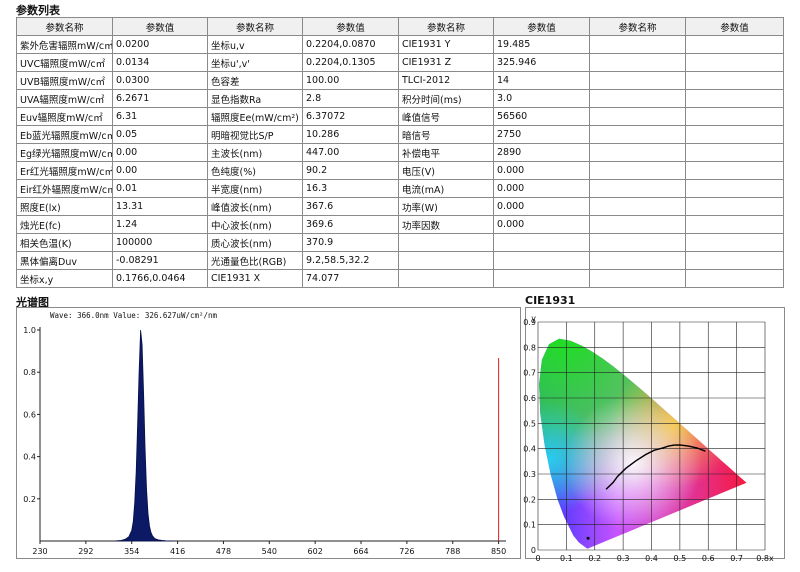 The image size is (800, 572). I want to click on spectrum-peak-area, so click(143, 435).